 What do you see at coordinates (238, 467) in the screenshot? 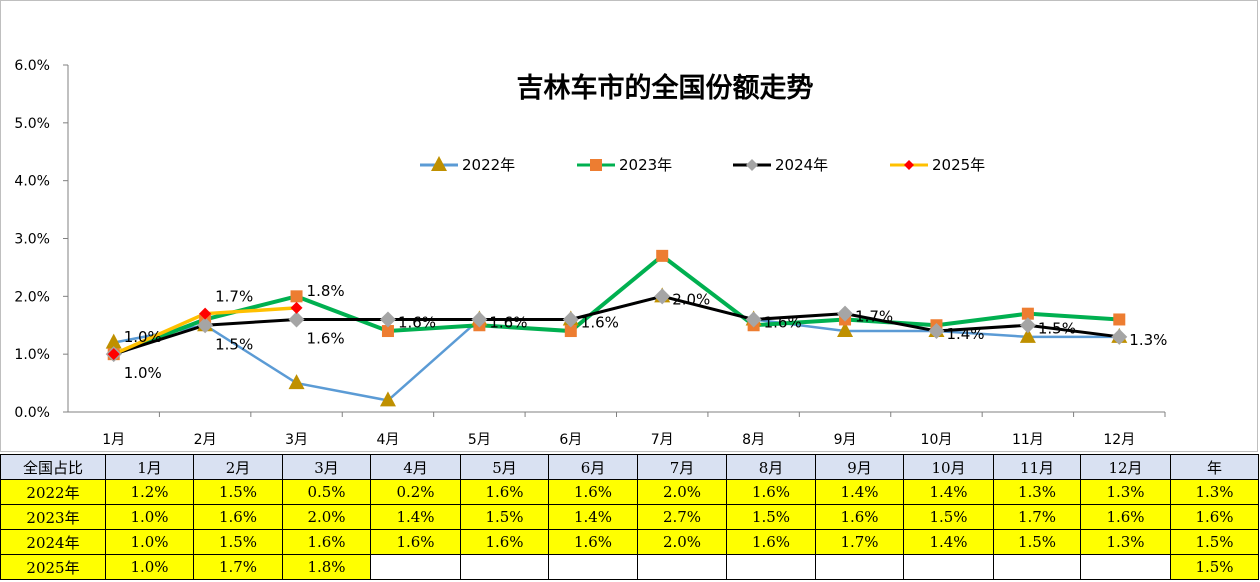
I see `table-cell: 2月` at bounding box center [238, 467].